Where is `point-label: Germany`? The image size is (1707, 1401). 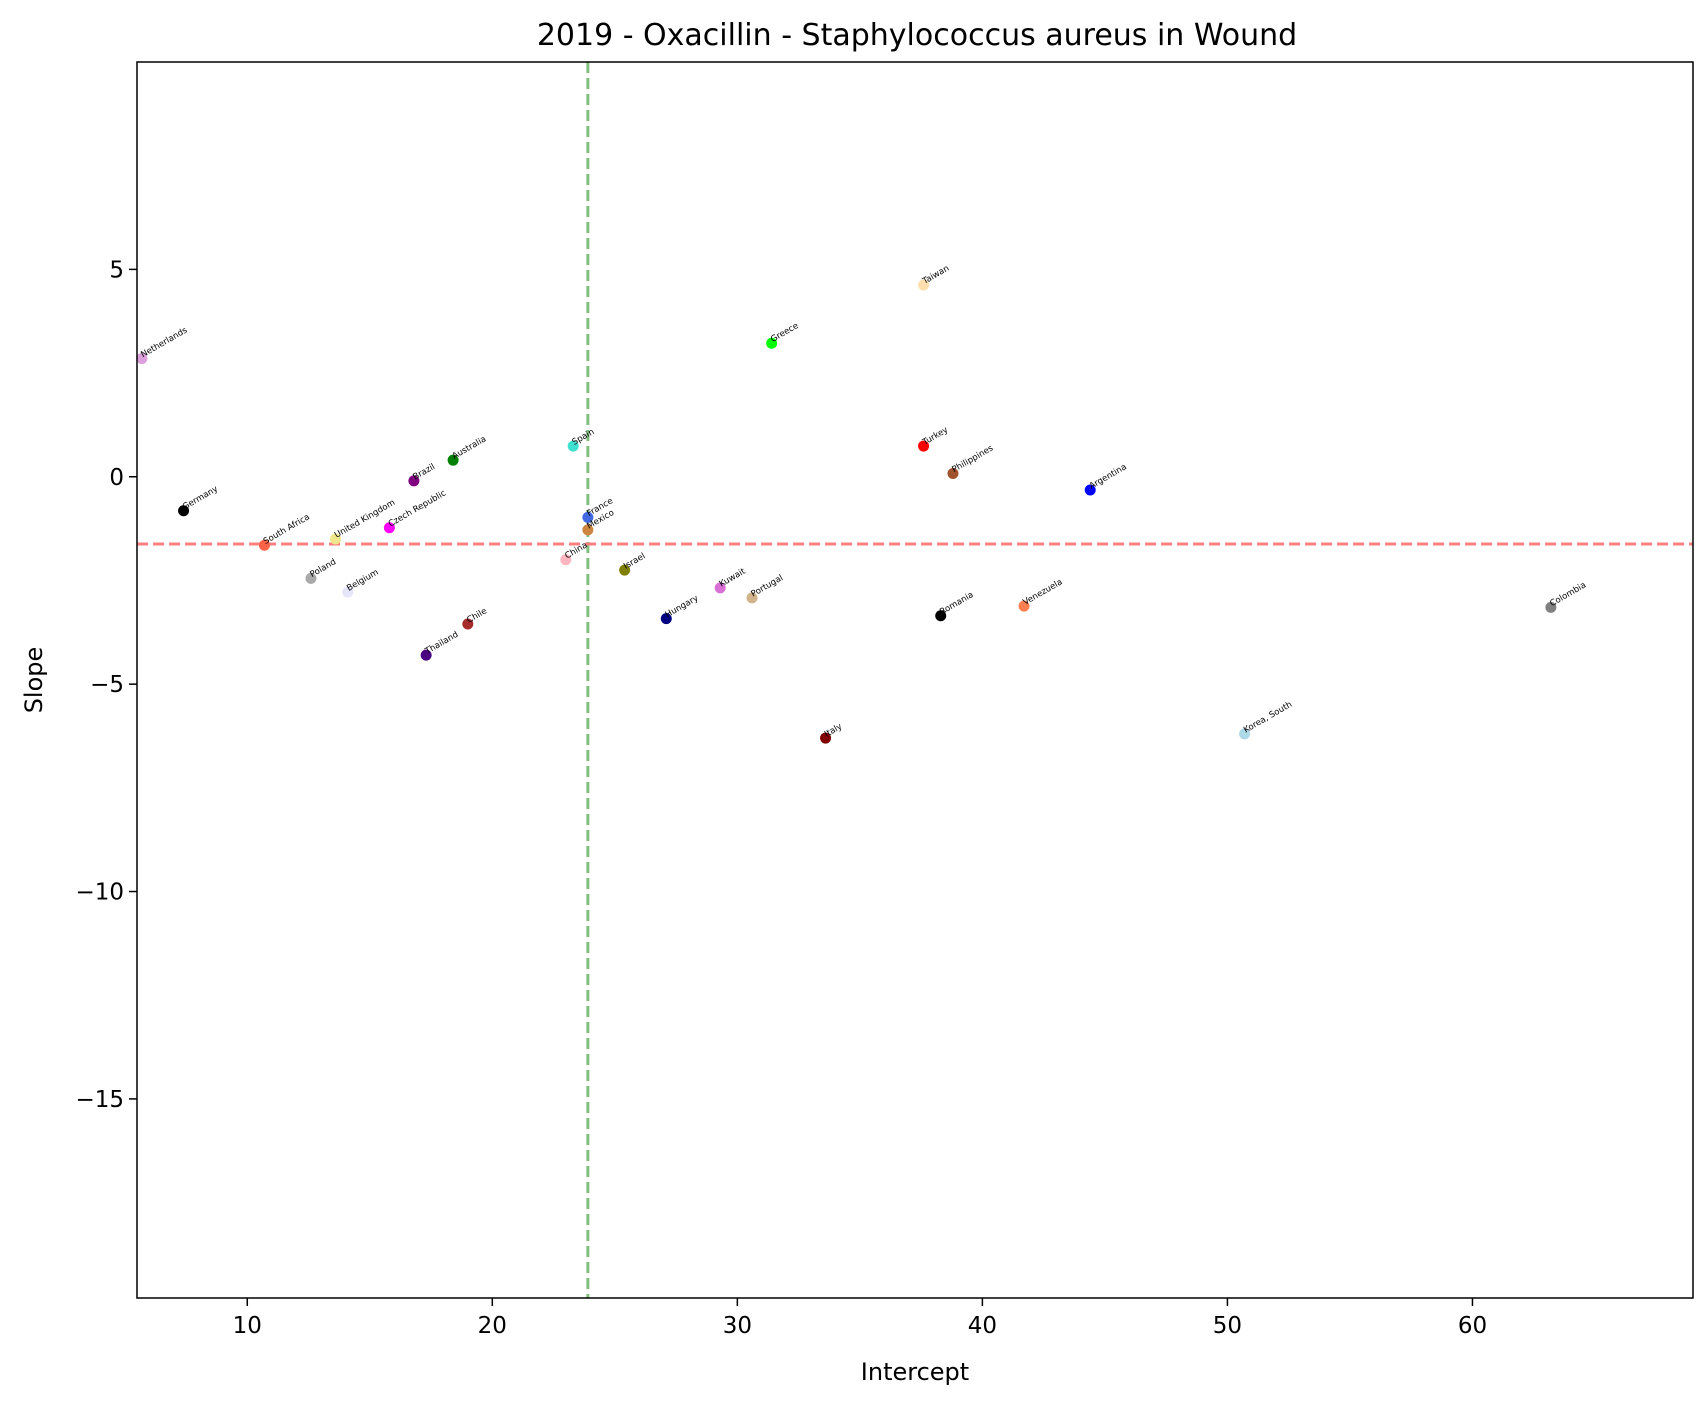
point-label: Germany is located at coordinates (200, 498).